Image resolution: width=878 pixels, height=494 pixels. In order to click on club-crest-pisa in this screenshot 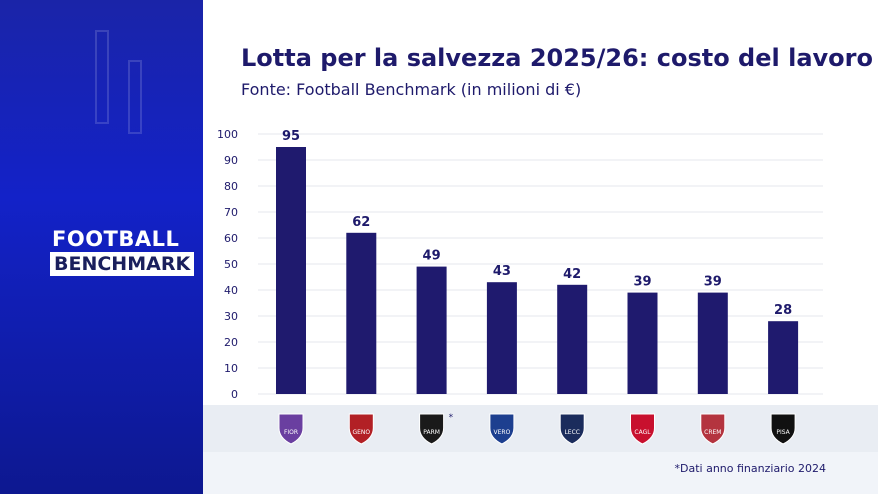, I will do `click(783, 429)`.